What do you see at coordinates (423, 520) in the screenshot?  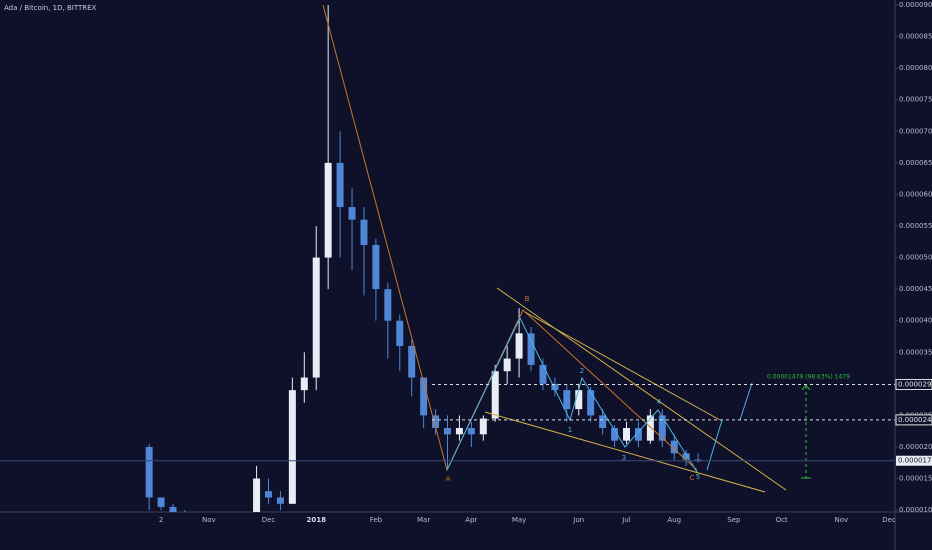 I see `x-tick-label: Mar` at bounding box center [423, 520].